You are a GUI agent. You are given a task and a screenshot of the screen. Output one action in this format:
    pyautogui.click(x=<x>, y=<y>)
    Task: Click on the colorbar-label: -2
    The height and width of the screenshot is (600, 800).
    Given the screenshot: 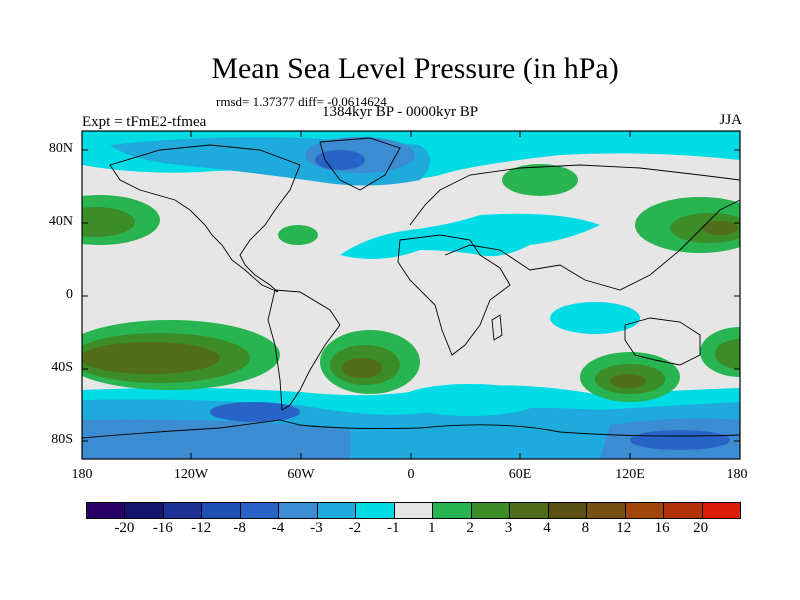 What is the action you would take?
    pyautogui.click(x=355, y=528)
    